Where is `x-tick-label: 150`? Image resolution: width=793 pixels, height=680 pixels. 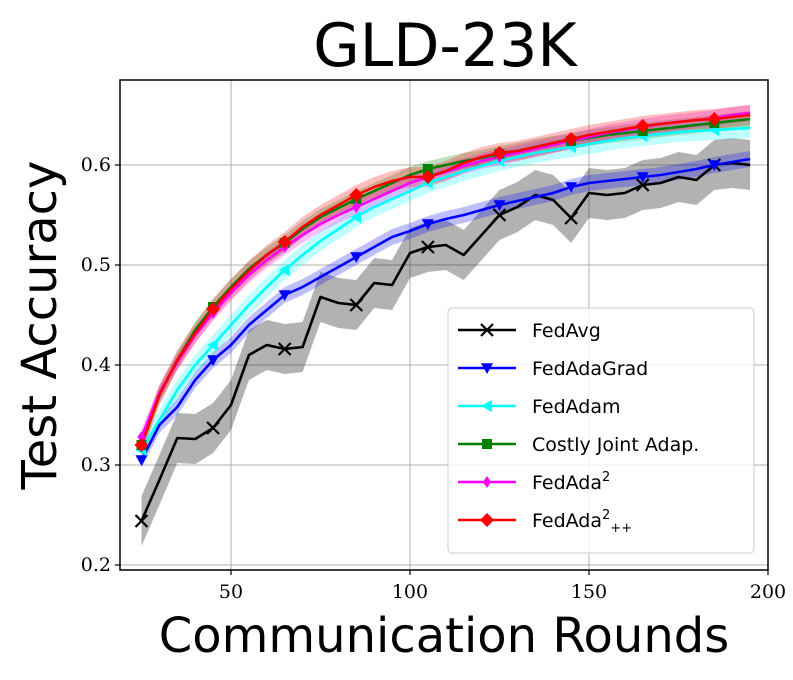
x-tick-label: 150 is located at coordinates (589, 592).